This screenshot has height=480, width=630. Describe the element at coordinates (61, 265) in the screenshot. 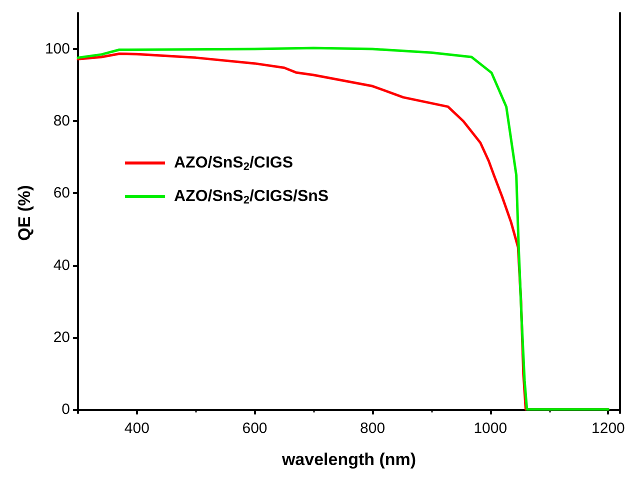

I see `y-tick-label: 40` at that location.